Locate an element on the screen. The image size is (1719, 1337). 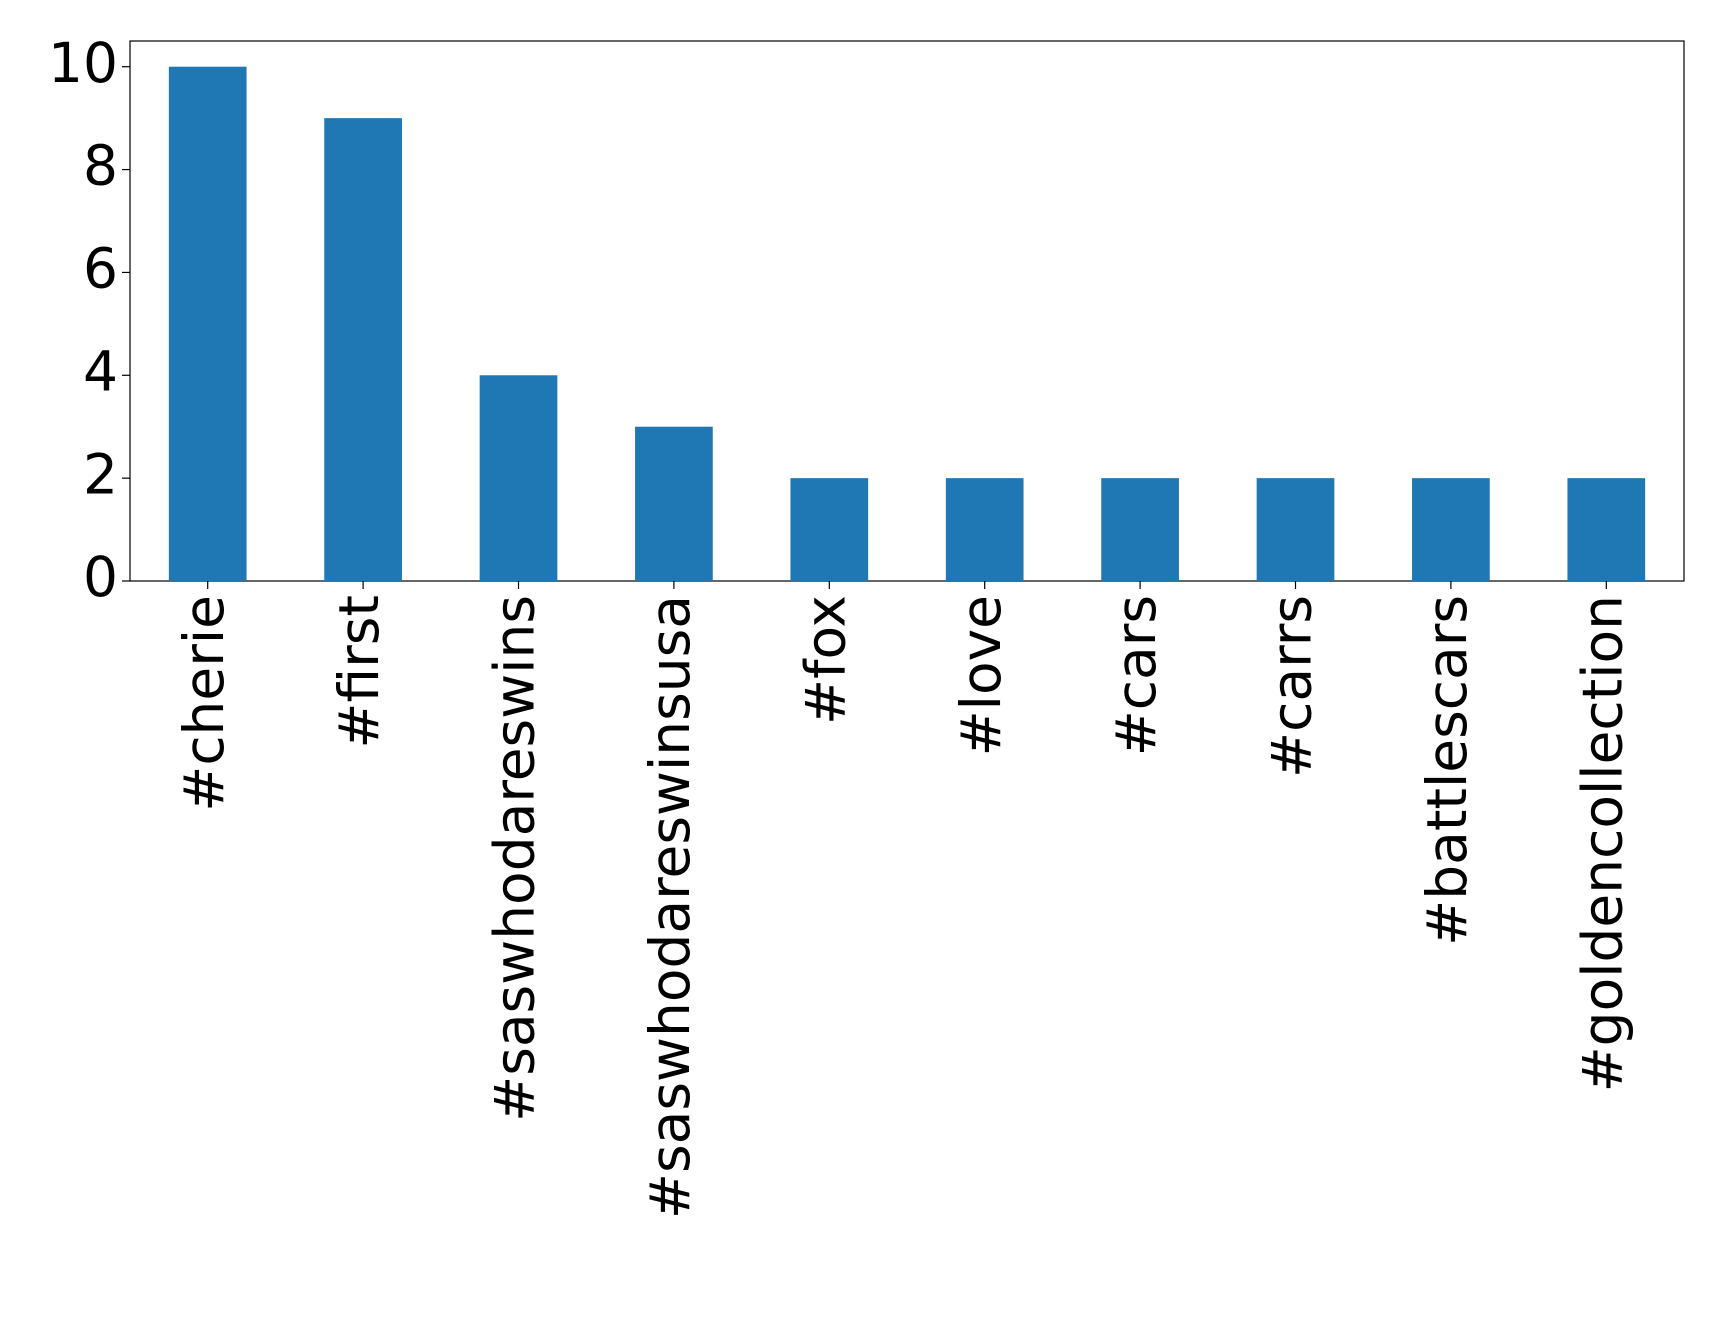
x-tick-label: #cars is located at coordinates (1136, 675).